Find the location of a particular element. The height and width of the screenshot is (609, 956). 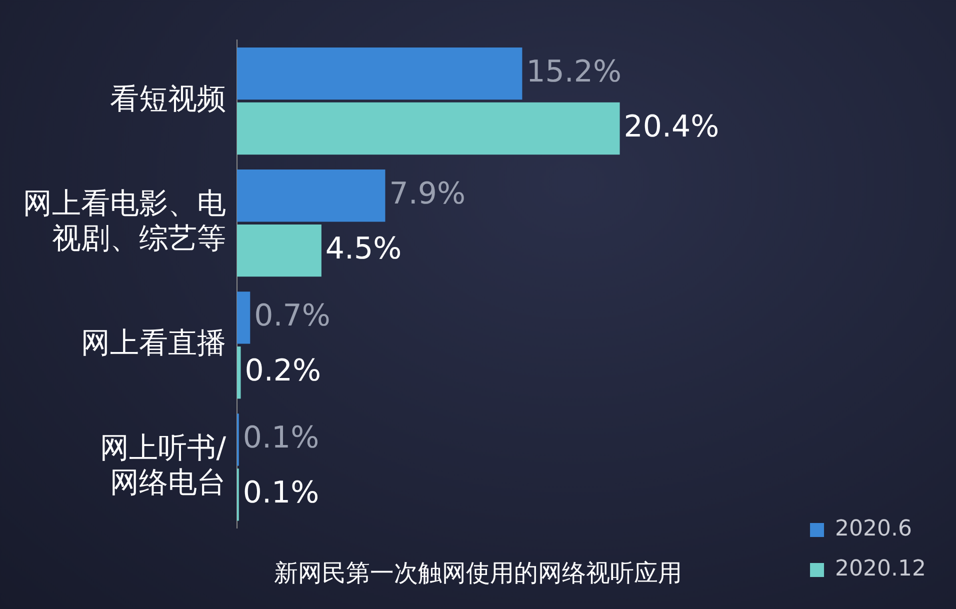

data-label: 7.9% is located at coordinates (427, 194).